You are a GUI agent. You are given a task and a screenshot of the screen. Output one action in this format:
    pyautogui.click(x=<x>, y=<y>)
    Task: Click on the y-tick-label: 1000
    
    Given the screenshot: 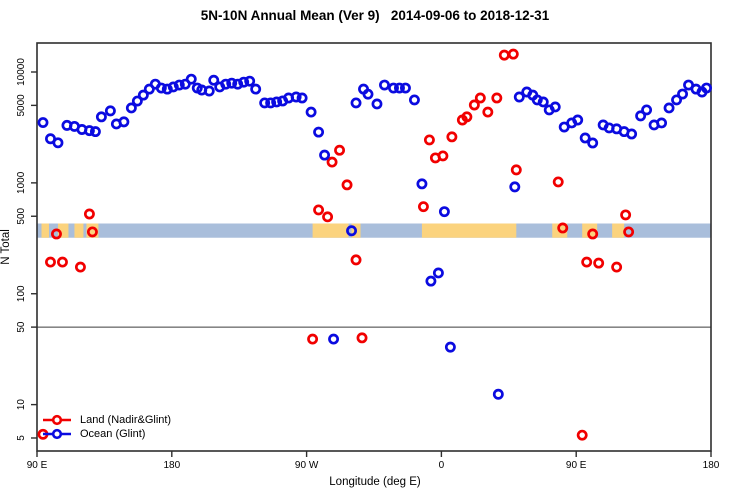 What is the action you would take?
    pyautogui.click(x=21, y=182)
    